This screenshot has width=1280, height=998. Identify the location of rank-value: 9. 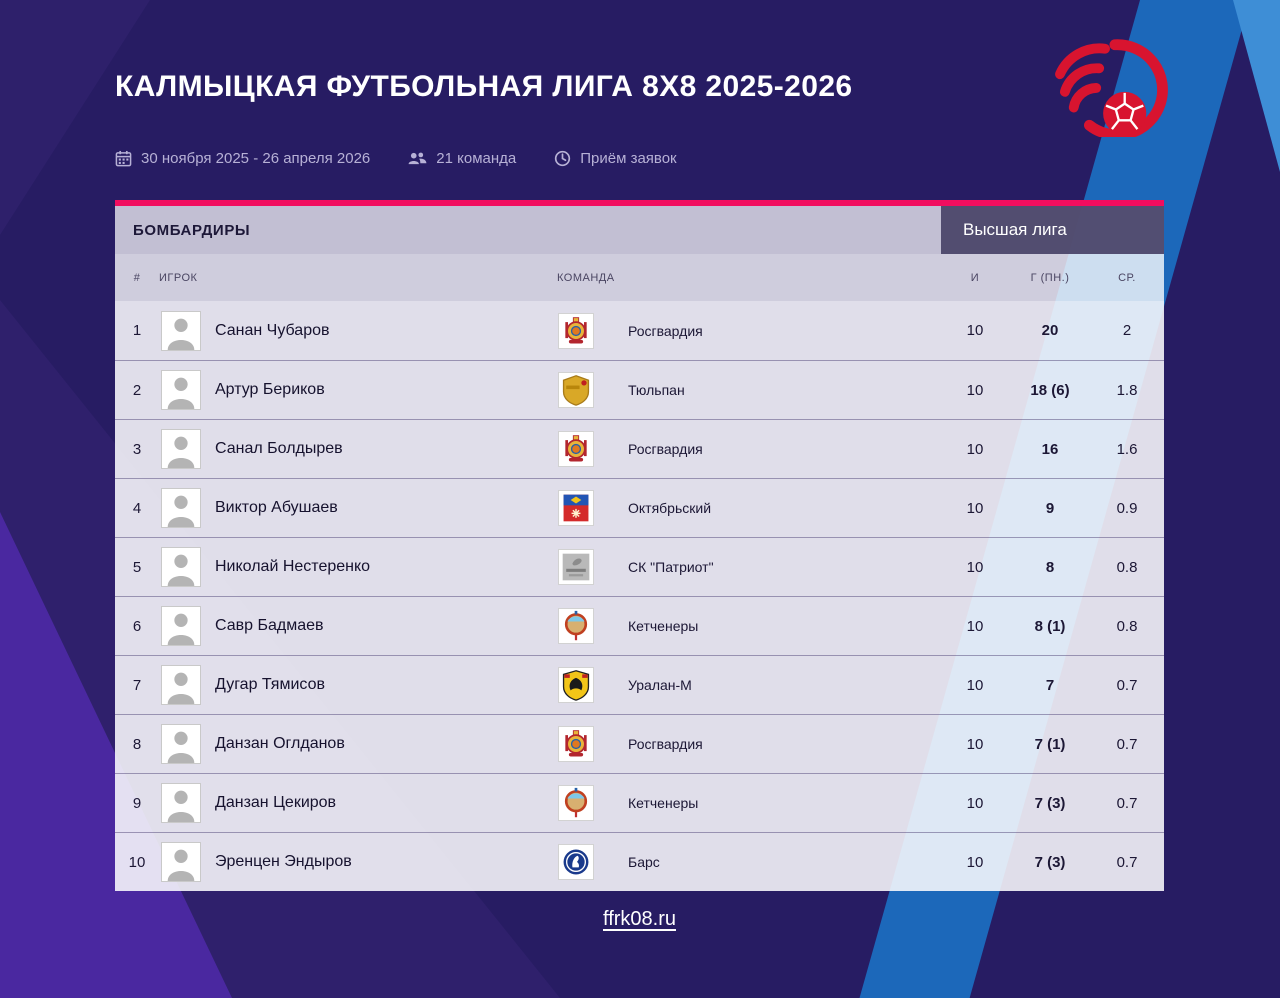
(137, 803).